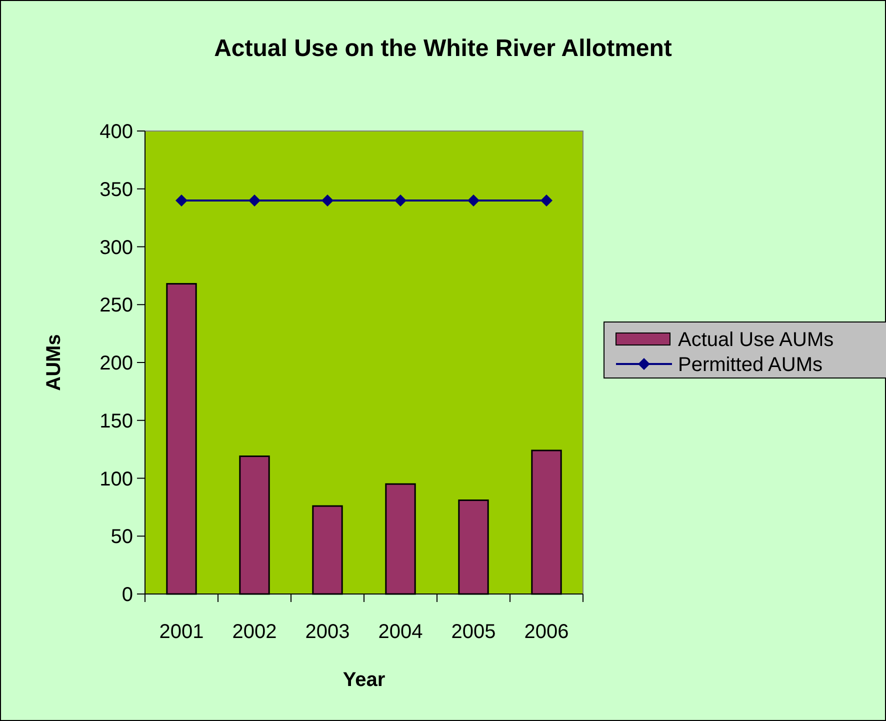 This screenshot has width=886, height=721. What do you see at coordinates (54, 362) in the screenshot?
I see `y-axis-title: AUMs` at bounding box center [54, 362].